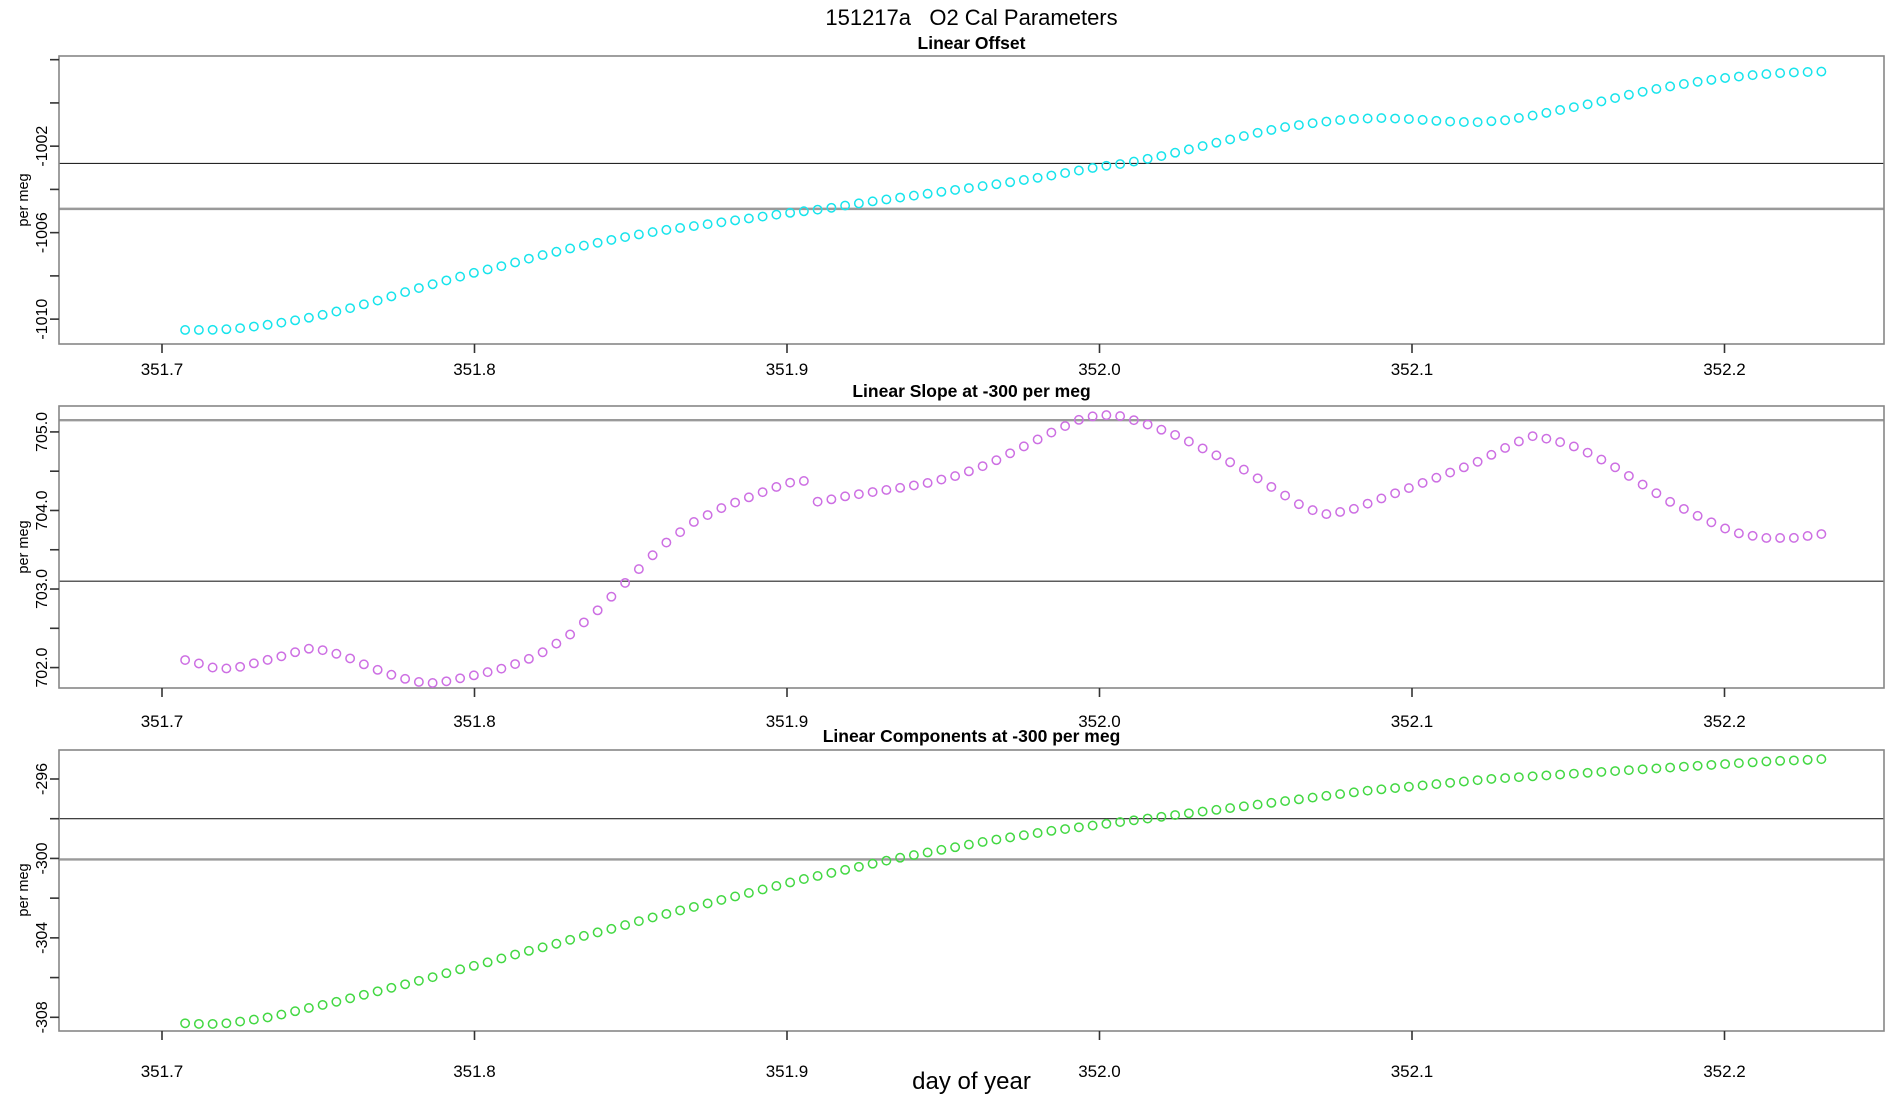  I want to click on x-tick-label: 352.0, so click(1099, 369).